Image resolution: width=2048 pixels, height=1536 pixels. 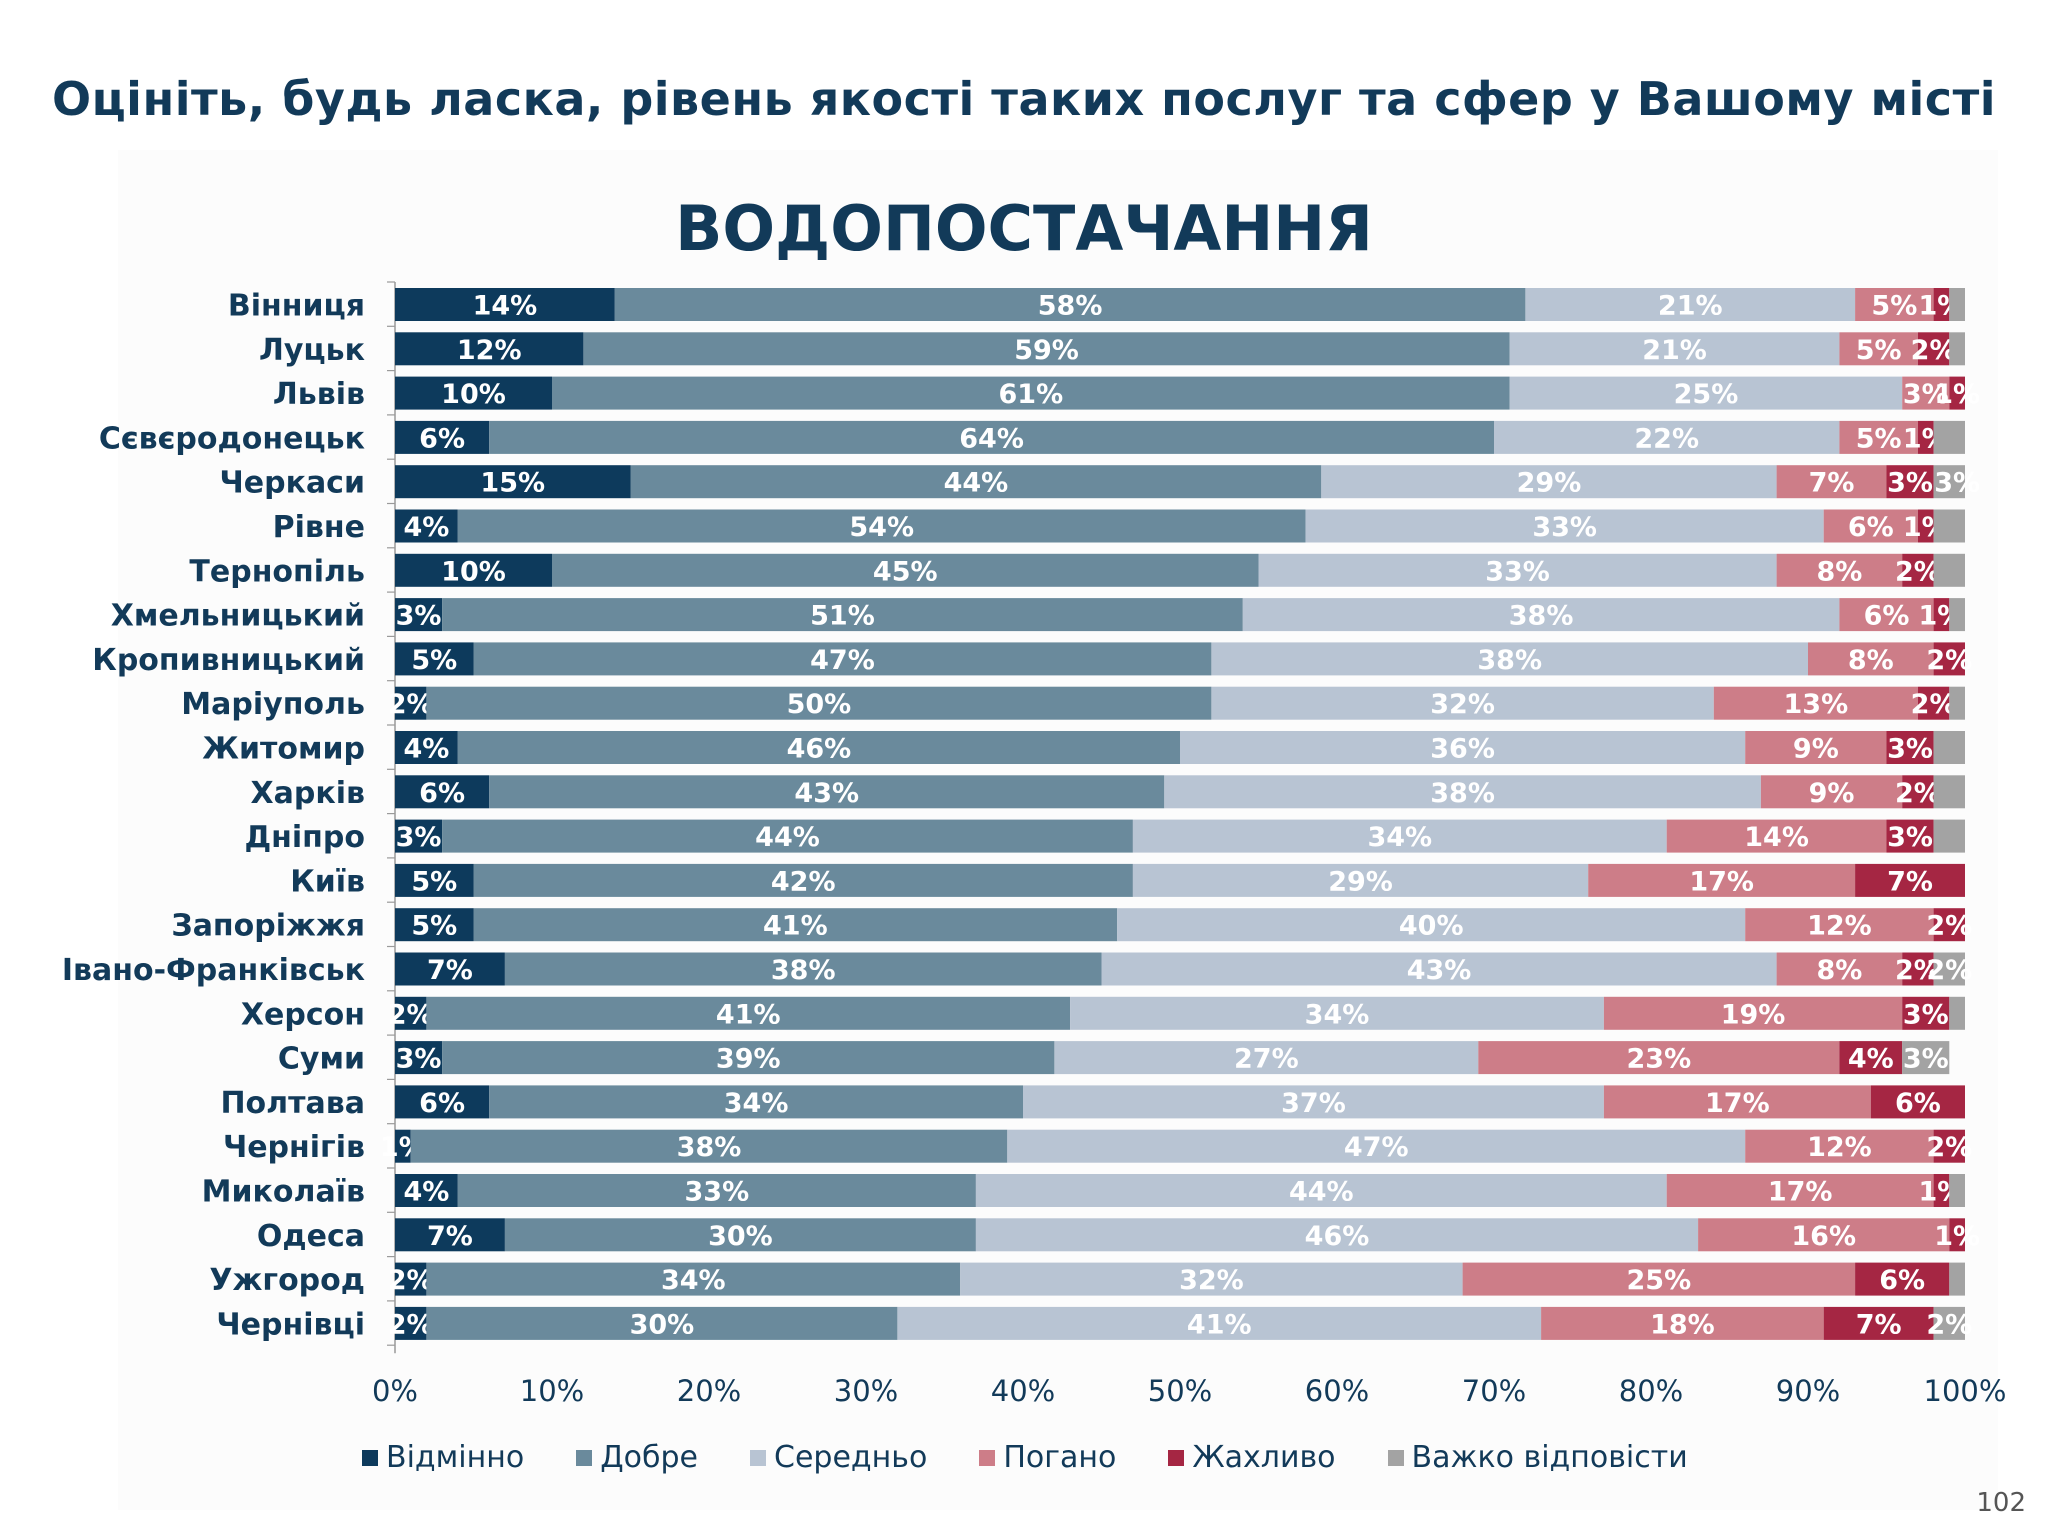 I want to click on data-label: 44%, so click(x=976, y=483).